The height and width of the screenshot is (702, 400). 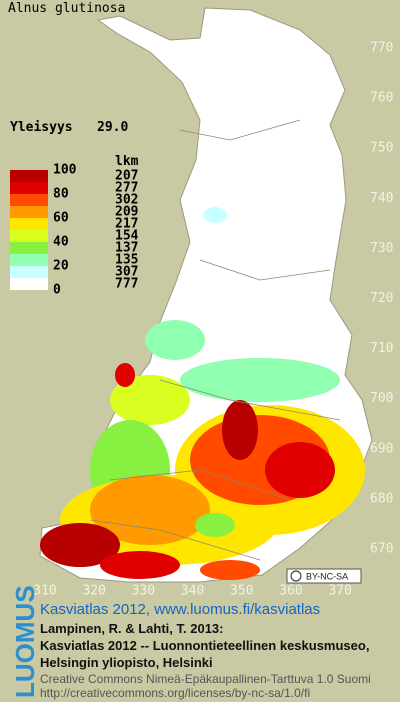 What do you see at coordinates (61, 194) in the screenshot?
I see `legend-level: 80` at bounding box center [61, 194].